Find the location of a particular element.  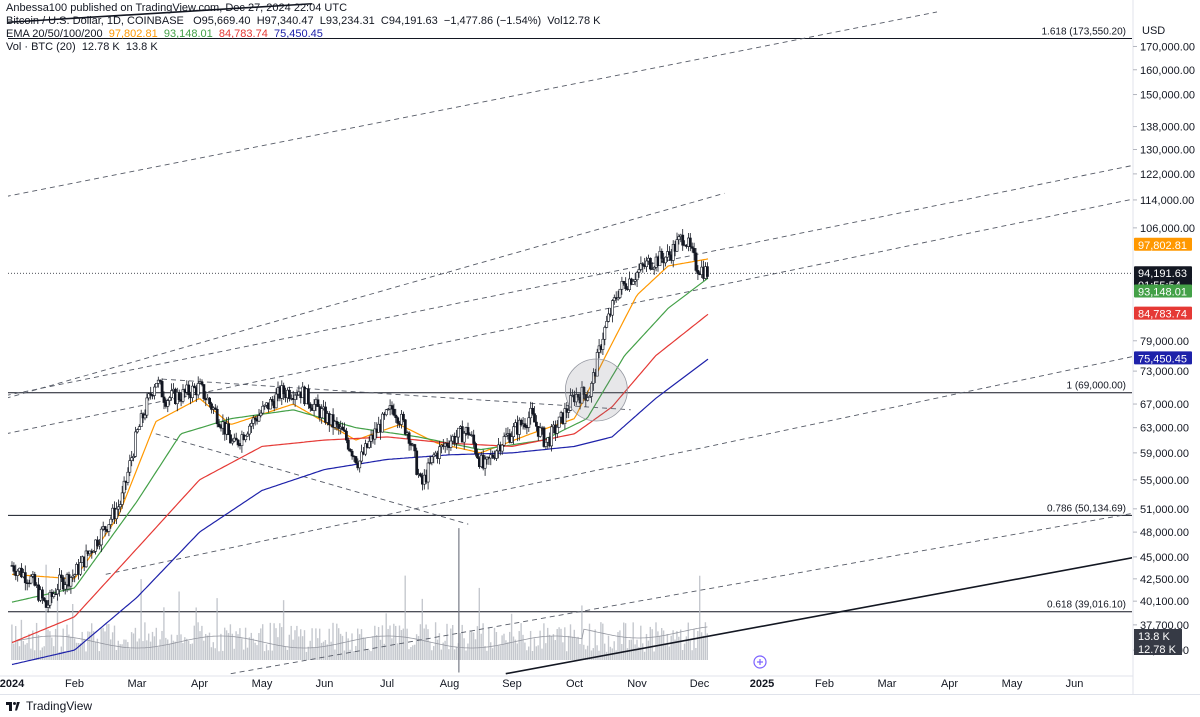

vol-ma-value: 13.8 K is located at coordinates (141, 47).